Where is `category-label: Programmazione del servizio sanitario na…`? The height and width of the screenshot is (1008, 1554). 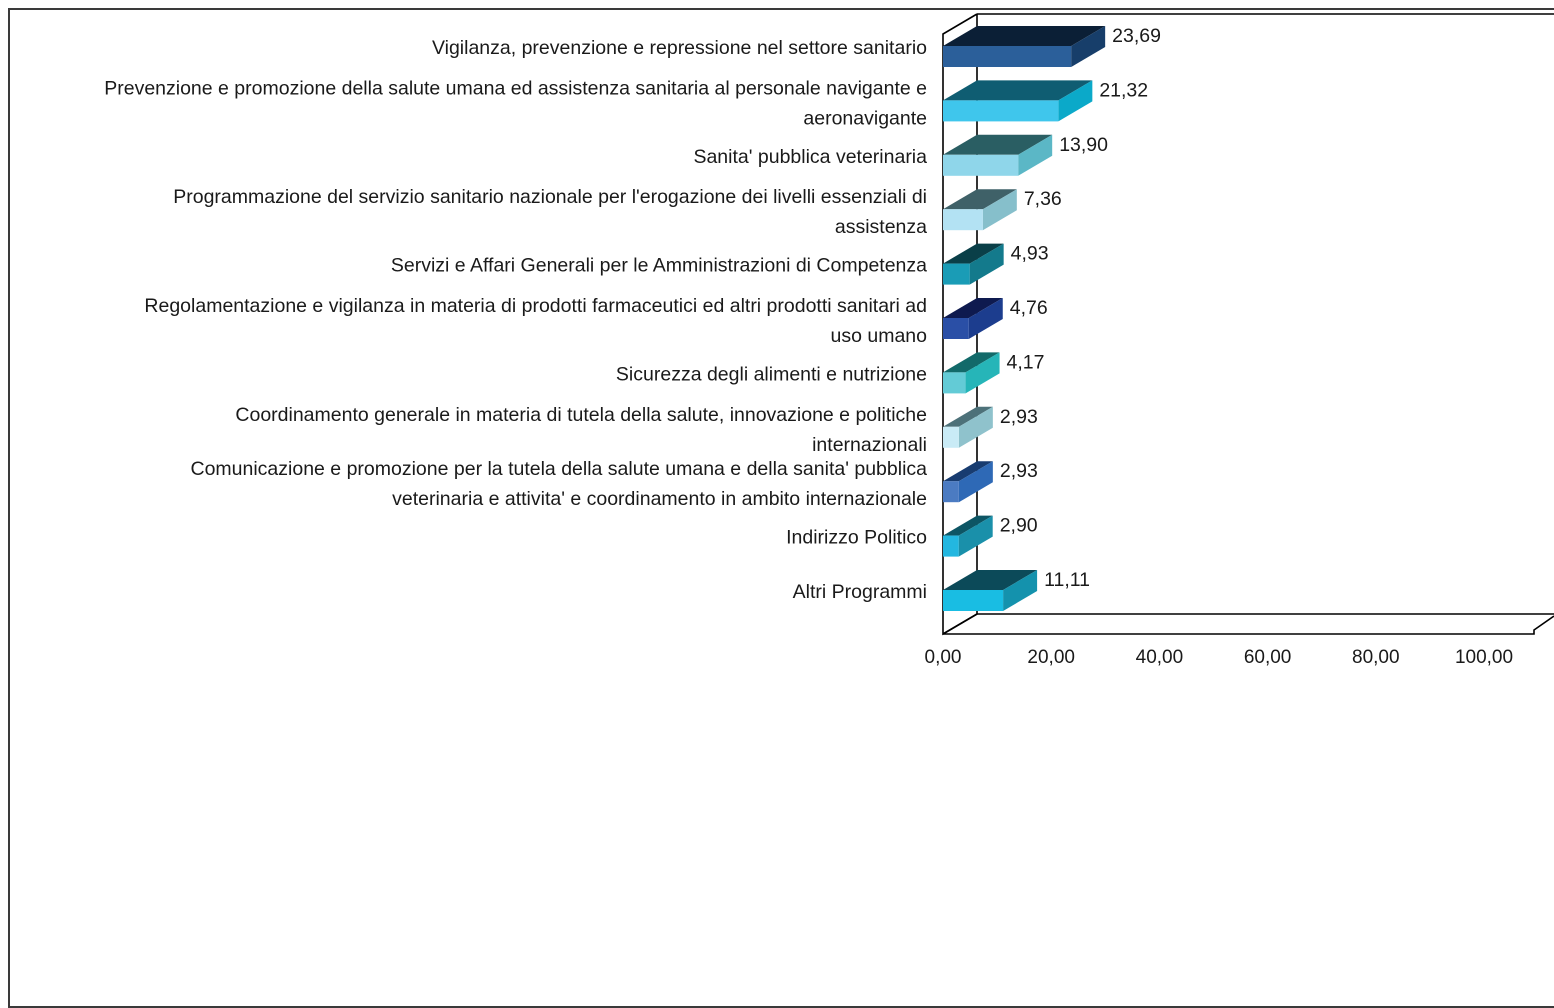 category-label: Programmazione del servizio sanitario na… is located at coordinates (550, 212).